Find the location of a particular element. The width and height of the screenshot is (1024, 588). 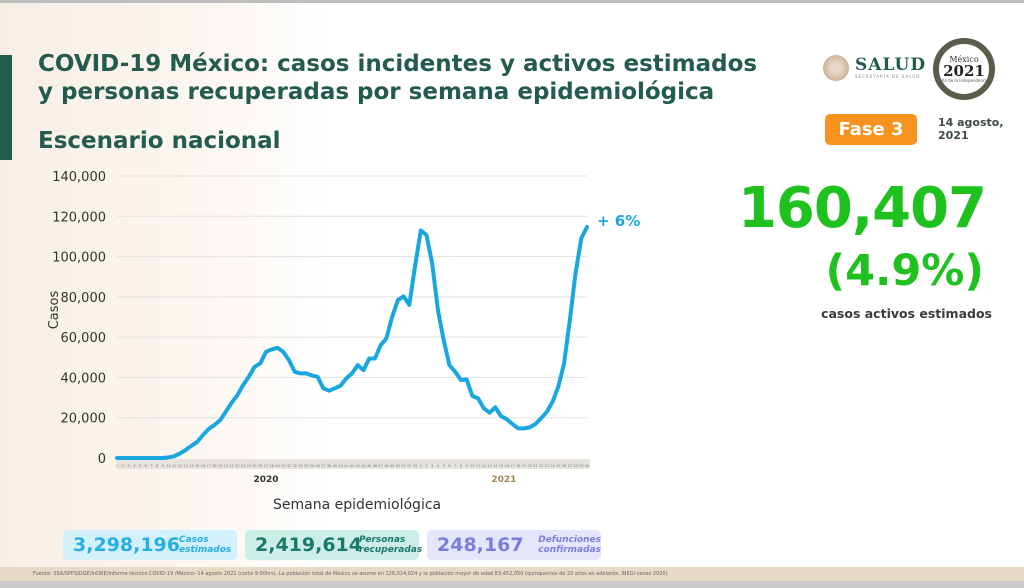

page-subtitle: Escenario nacional is located at coordinates (159, 141).